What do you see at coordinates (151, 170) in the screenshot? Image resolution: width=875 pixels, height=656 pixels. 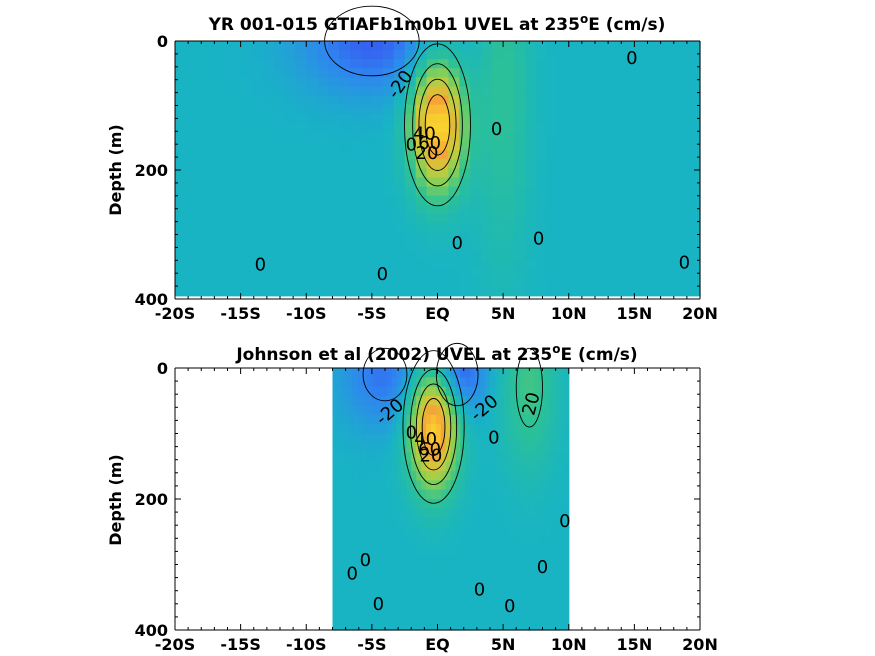 I see `y-tick-label: 200` at bounding box center [151, 170].